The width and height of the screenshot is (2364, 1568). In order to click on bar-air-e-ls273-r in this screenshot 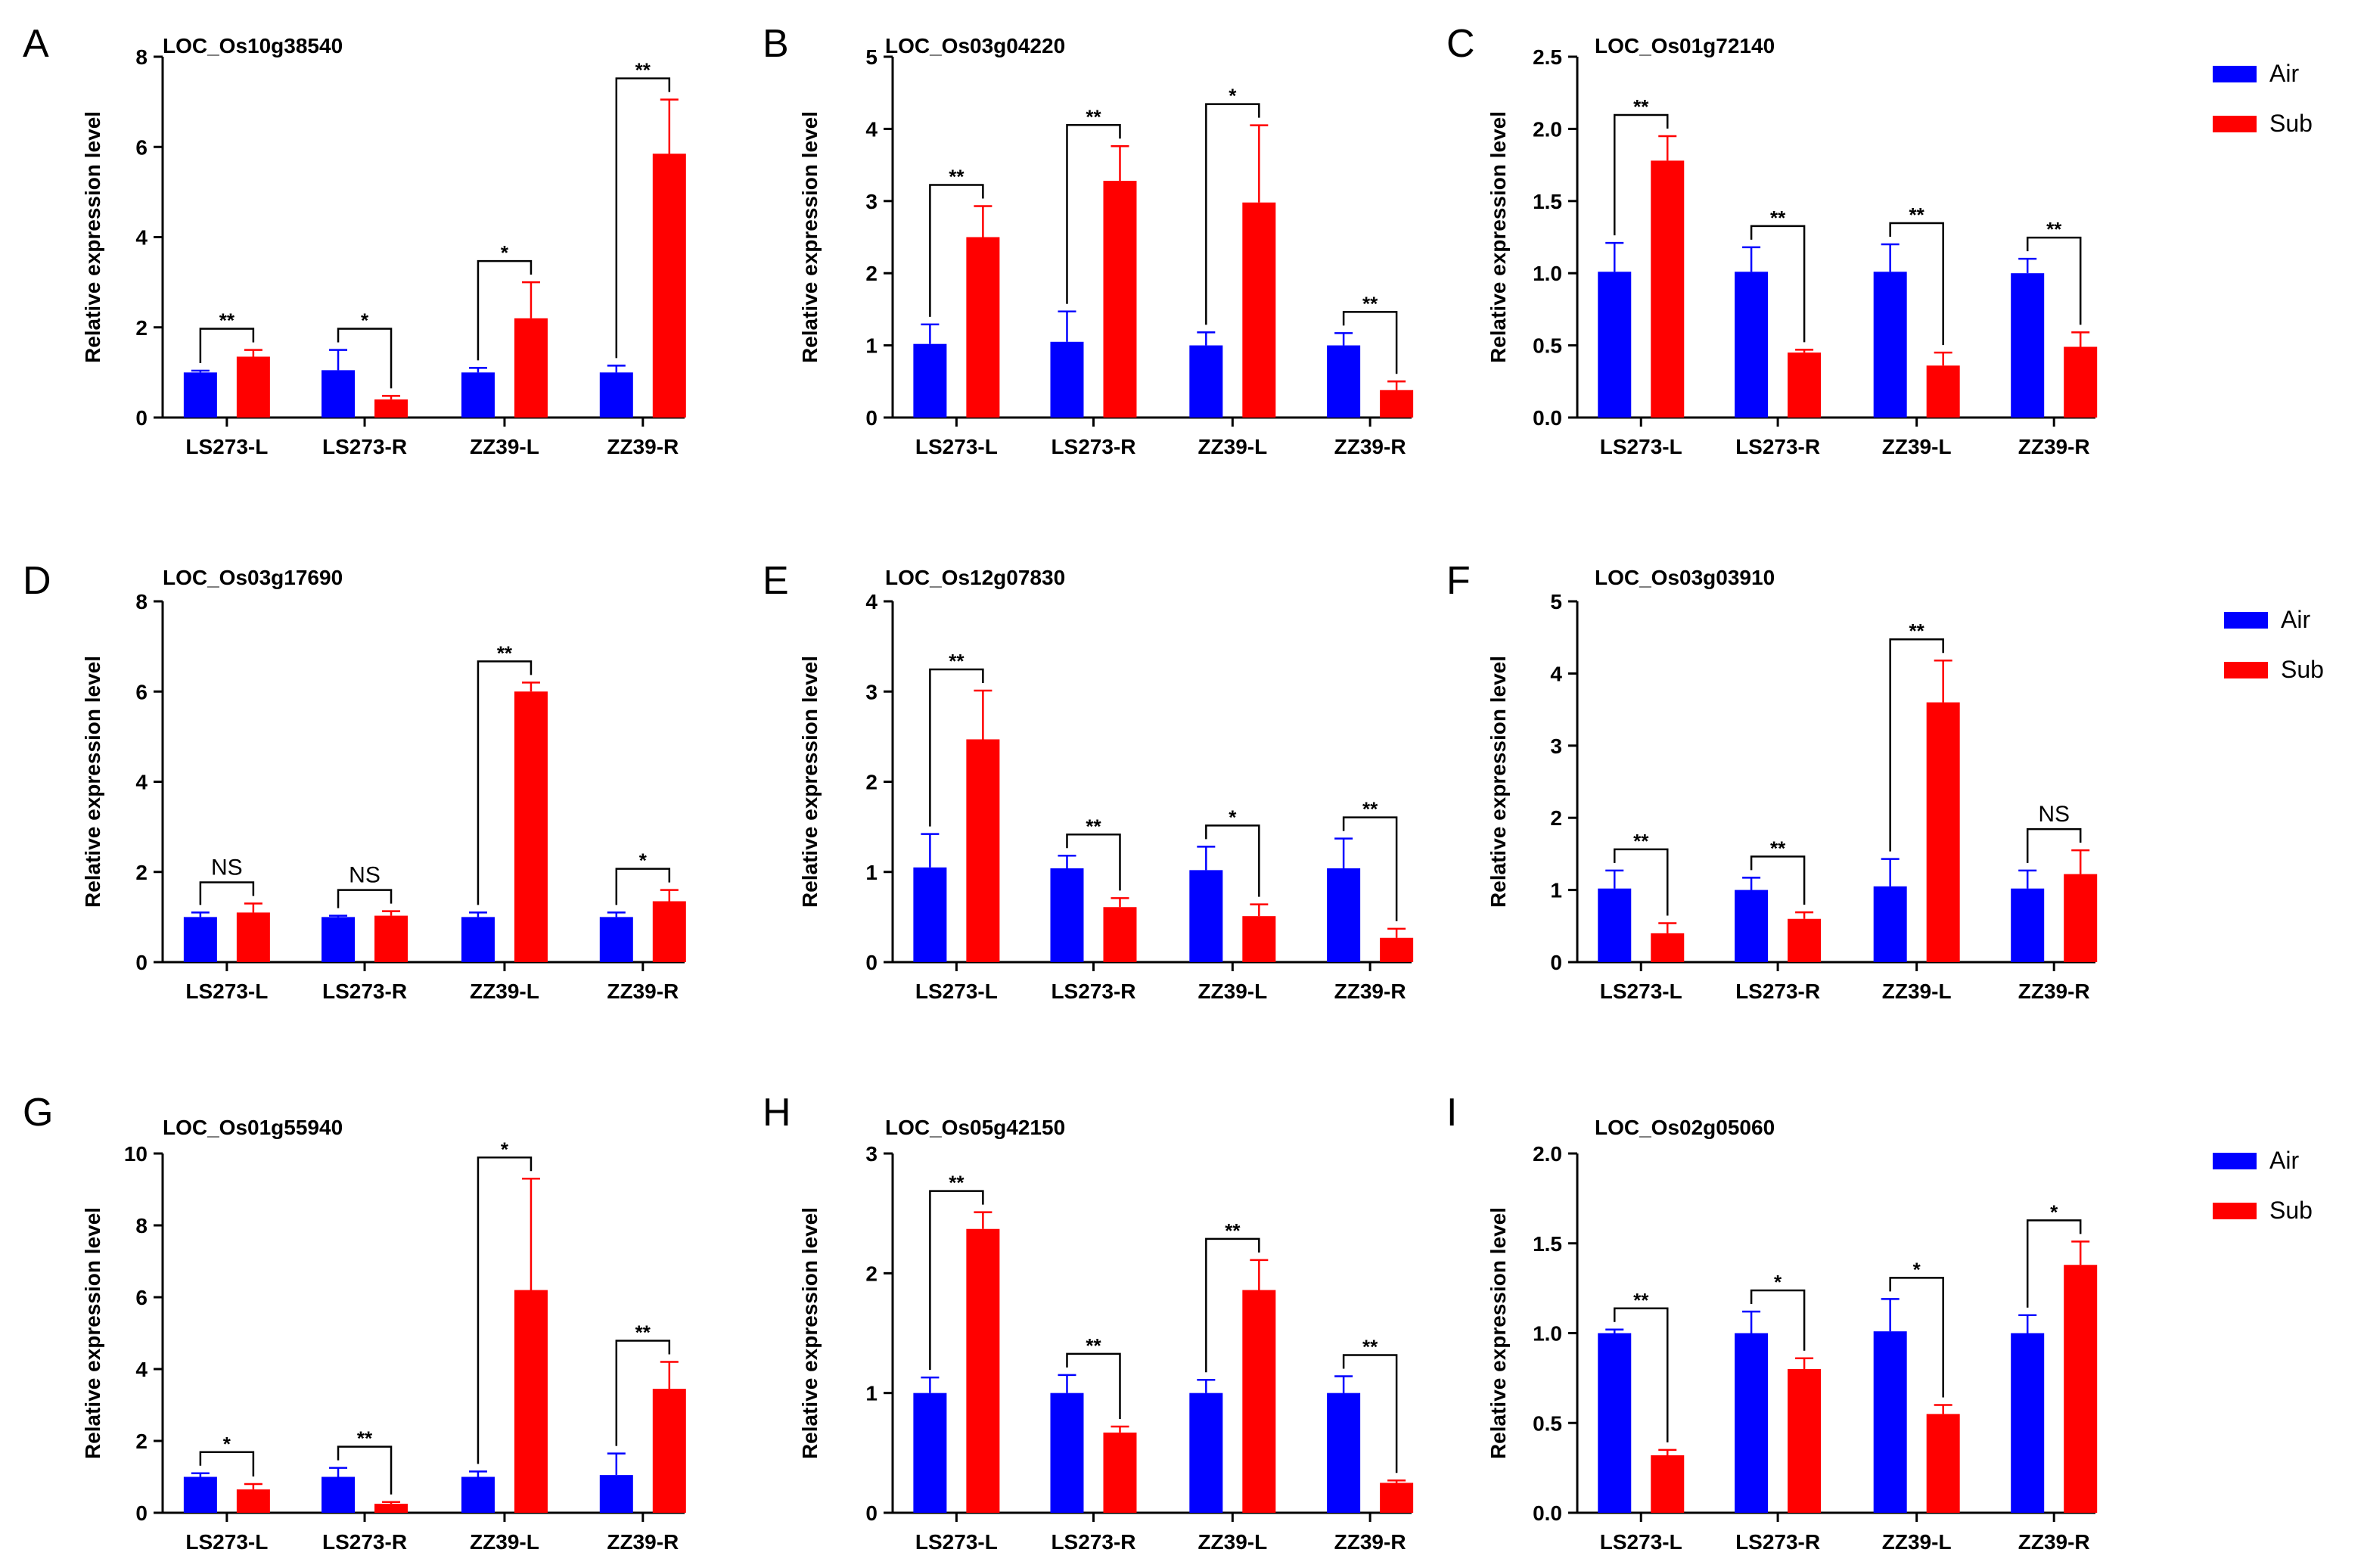, I will do `click(1067, 915)`.